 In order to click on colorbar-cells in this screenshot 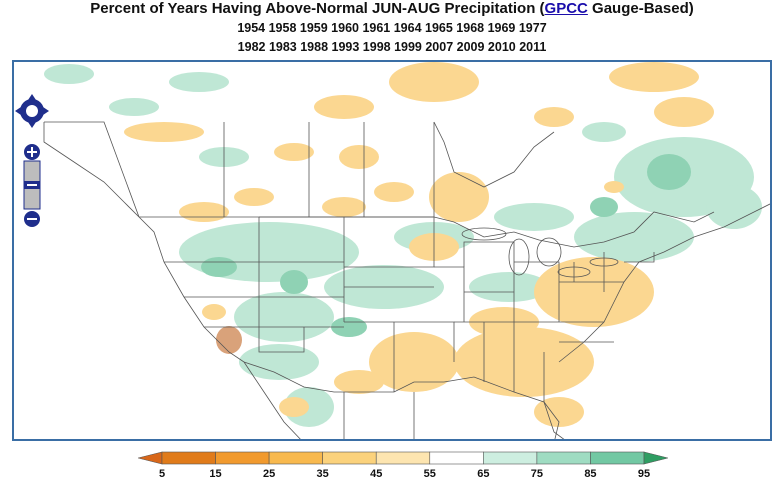, I will do `click(403, 458)`.